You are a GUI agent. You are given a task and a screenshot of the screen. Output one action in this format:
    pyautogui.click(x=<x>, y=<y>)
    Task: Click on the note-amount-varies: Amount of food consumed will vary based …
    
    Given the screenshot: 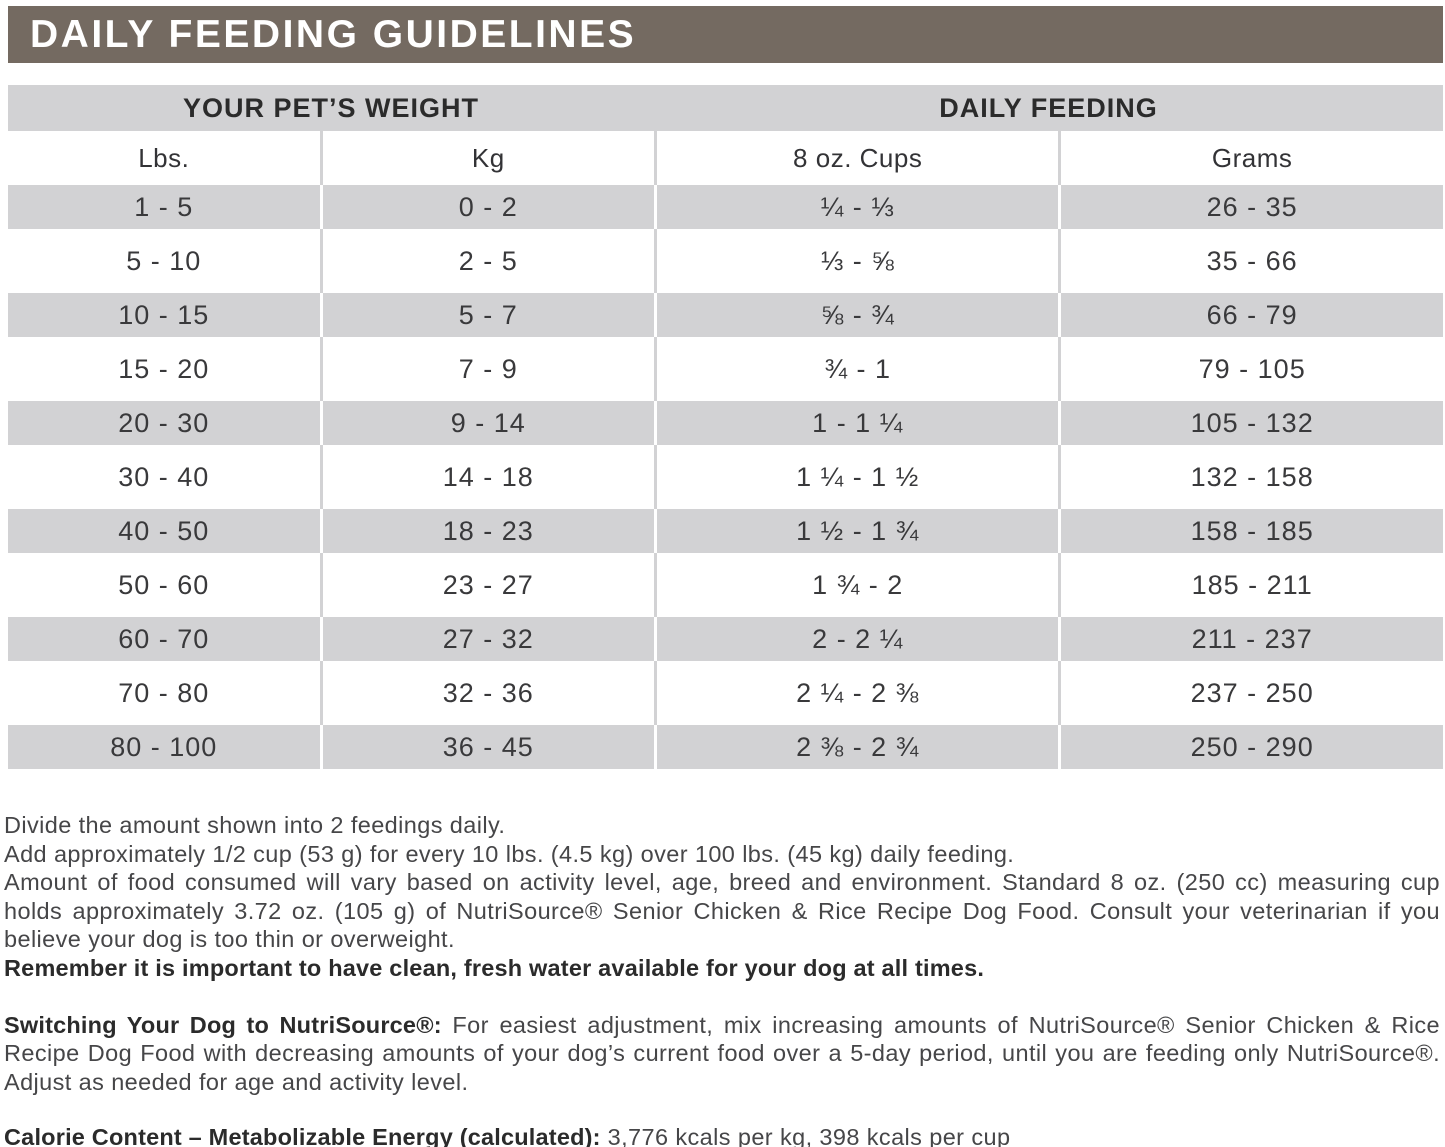 What is the action you would take?
    pyautogui.click(x=722, y=911)
    